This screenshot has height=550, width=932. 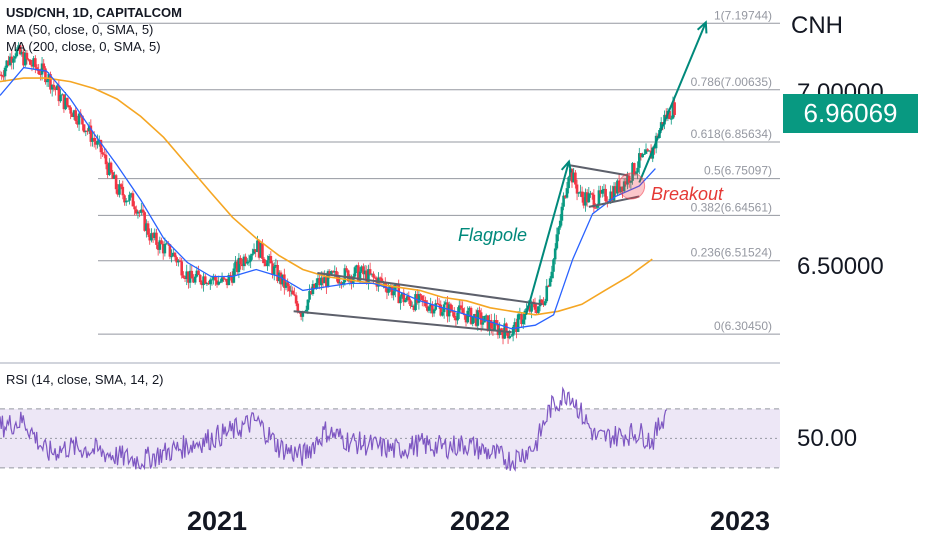 What do you see at coordinates (547, 238) in the screenshot?
I see `flagpole-arrow-shaft` at bounding box center [547, 238].